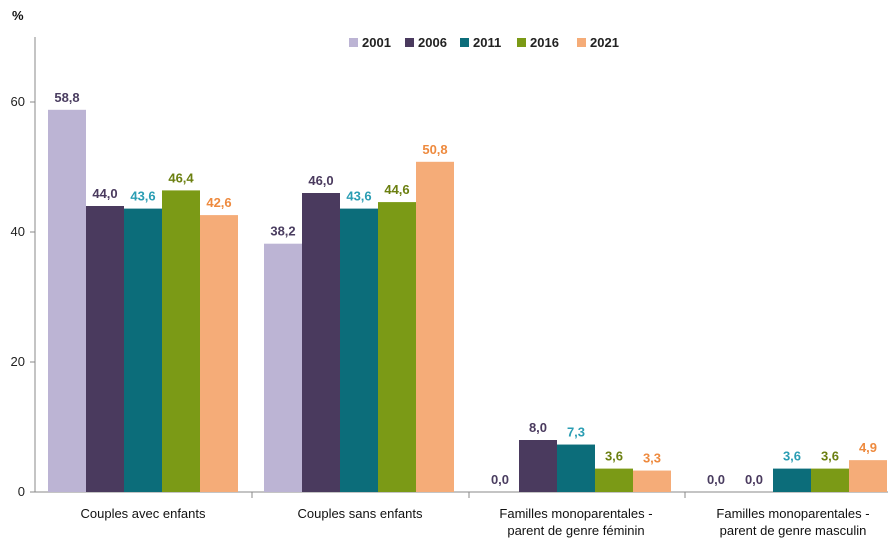 This screenshot has height=539, width=893. I want to click on data-label: 46,0, so click(320, 180).